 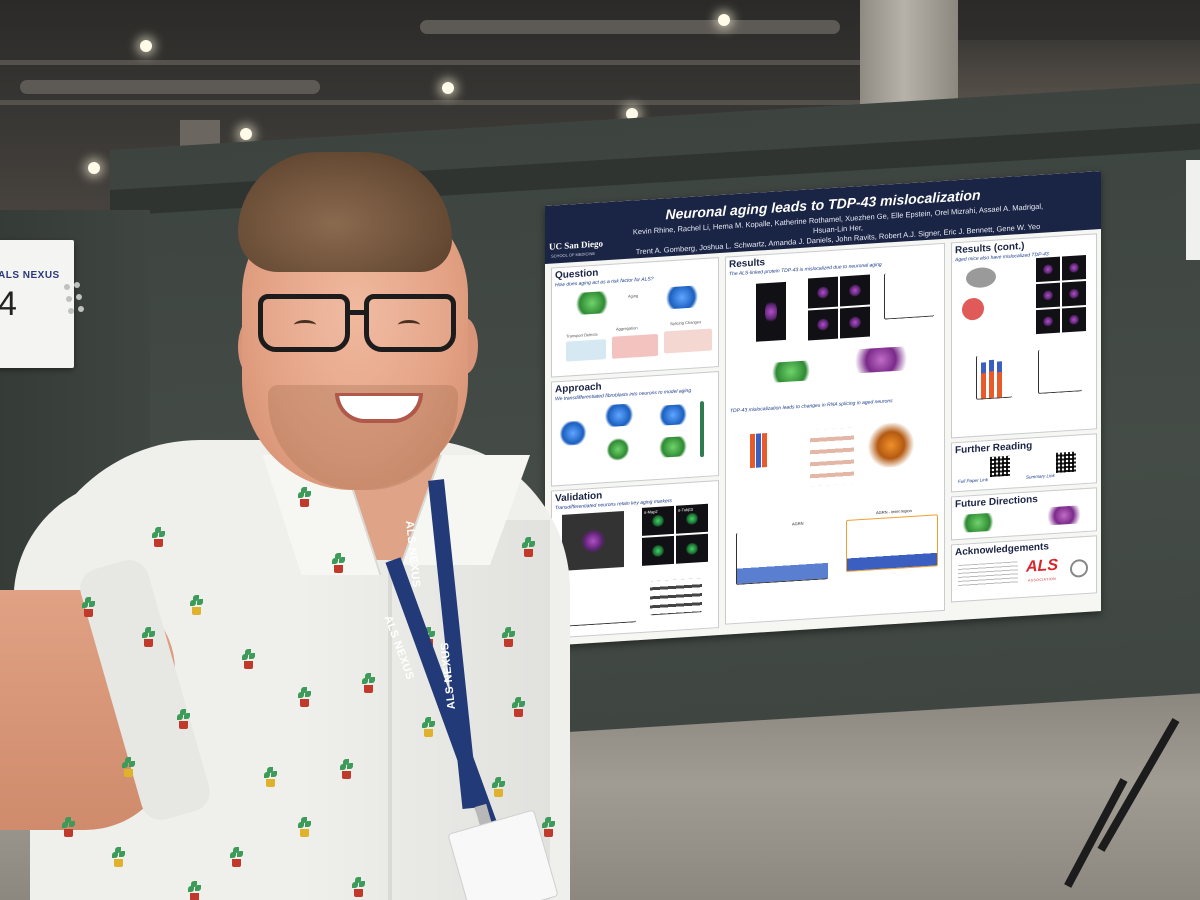 I want to click on eyeglasses, so click(x=355, y=324).